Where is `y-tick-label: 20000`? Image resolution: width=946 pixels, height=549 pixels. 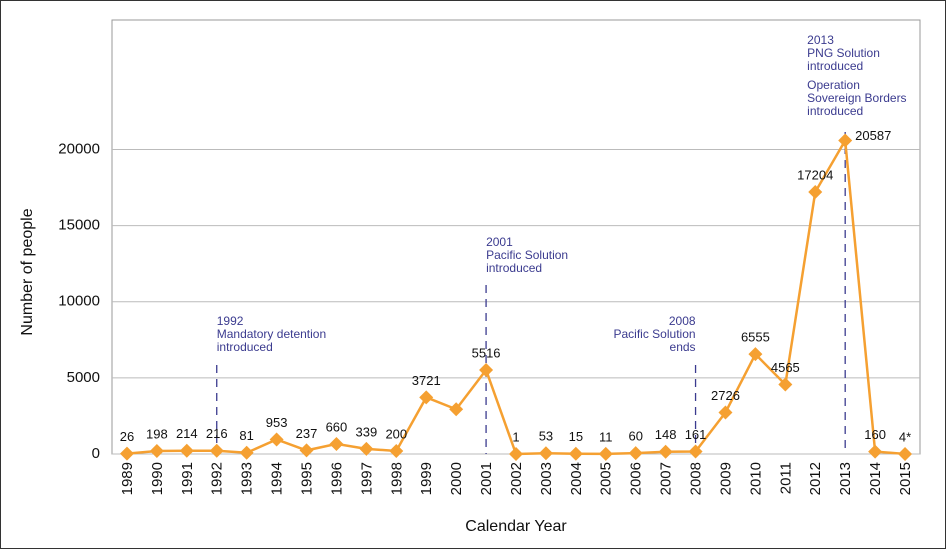
y-tick-label: 20000 is located at coordinates (79, 148).